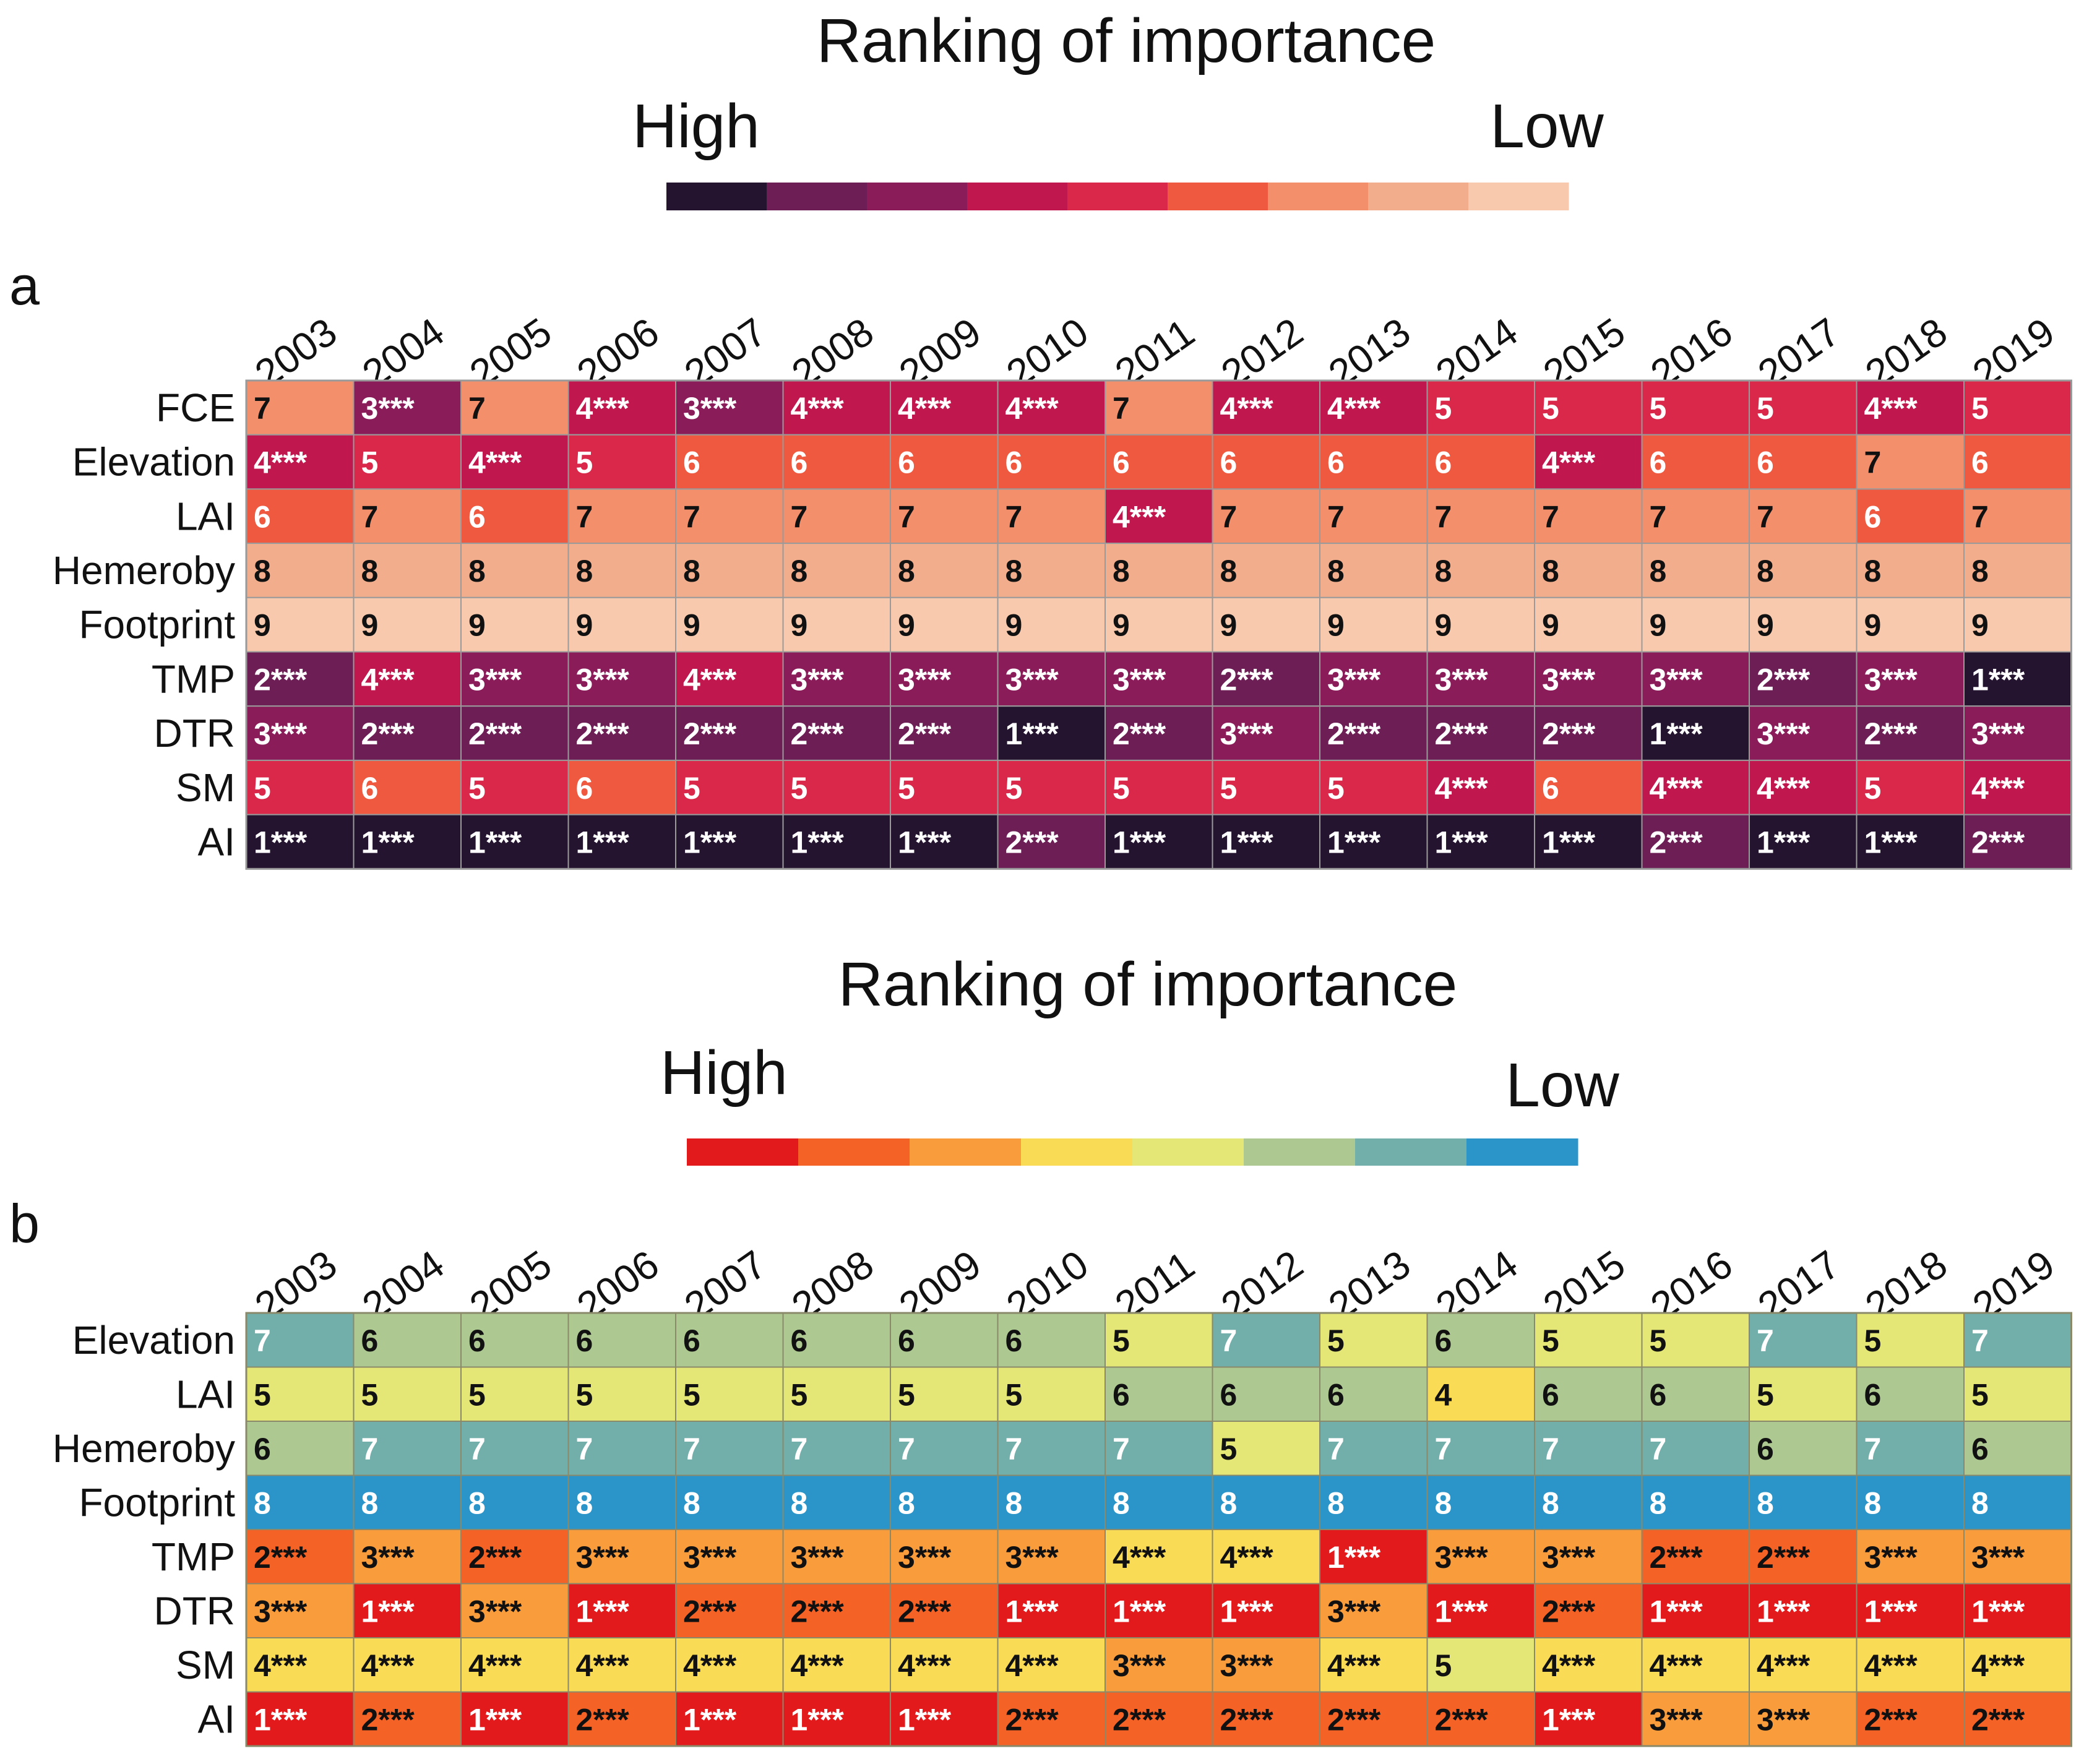  I want to click on panel-a-colorbar-swatch, so click(1117, 197).